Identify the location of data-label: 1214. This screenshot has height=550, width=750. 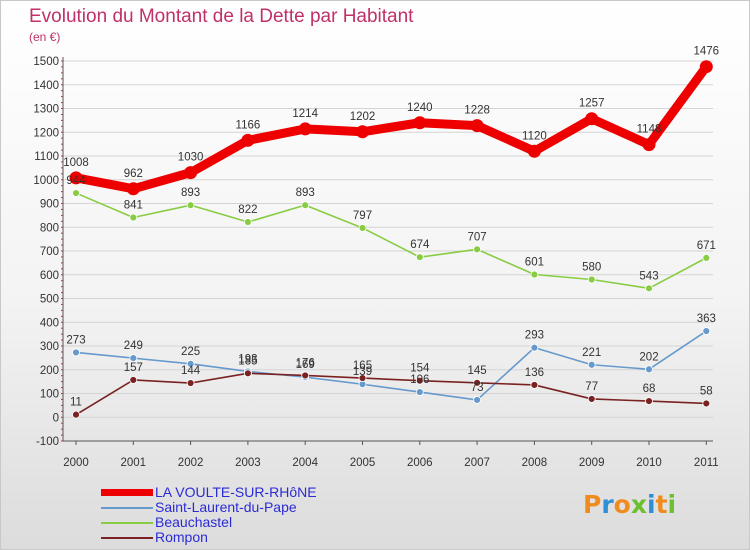
(305, 114).